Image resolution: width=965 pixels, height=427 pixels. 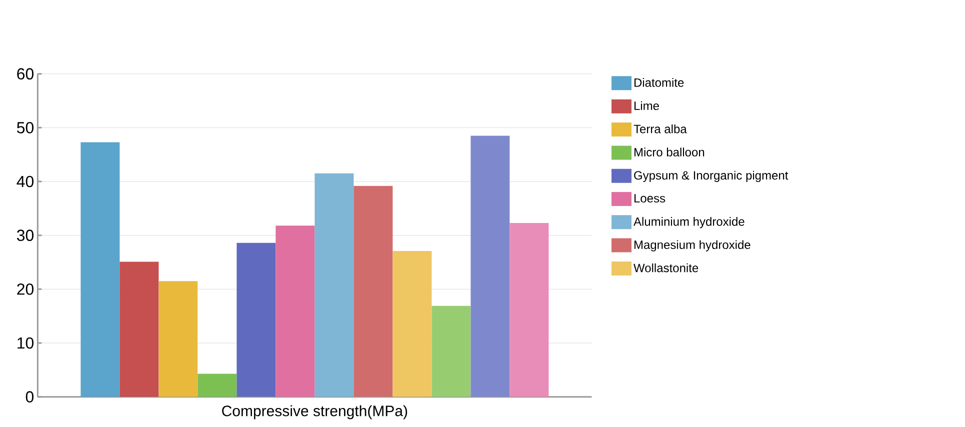 I want to click on y-tick-label: 20, so click(x=25, y=289).